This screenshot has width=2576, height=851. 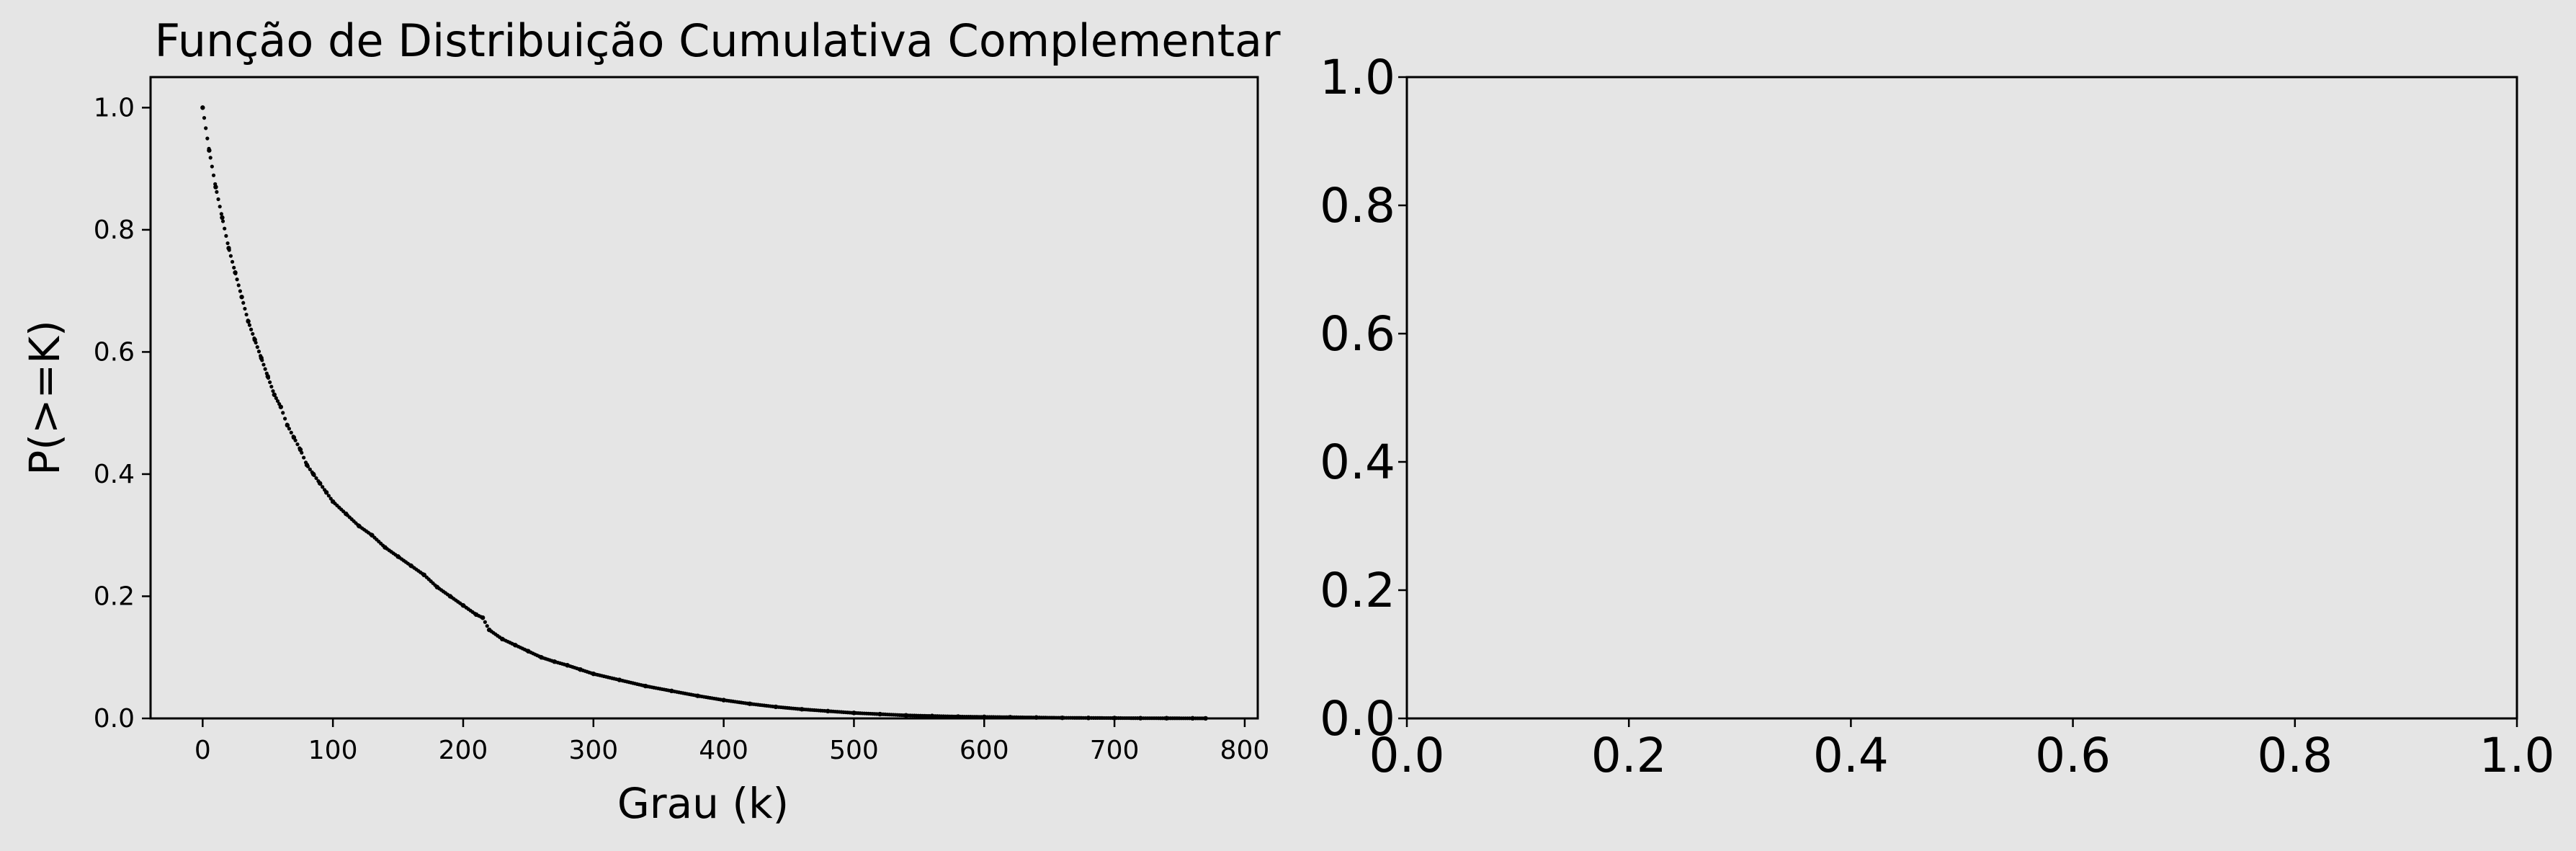 I want to click on x-tick-label: 800, so click(x=1245, y=750).